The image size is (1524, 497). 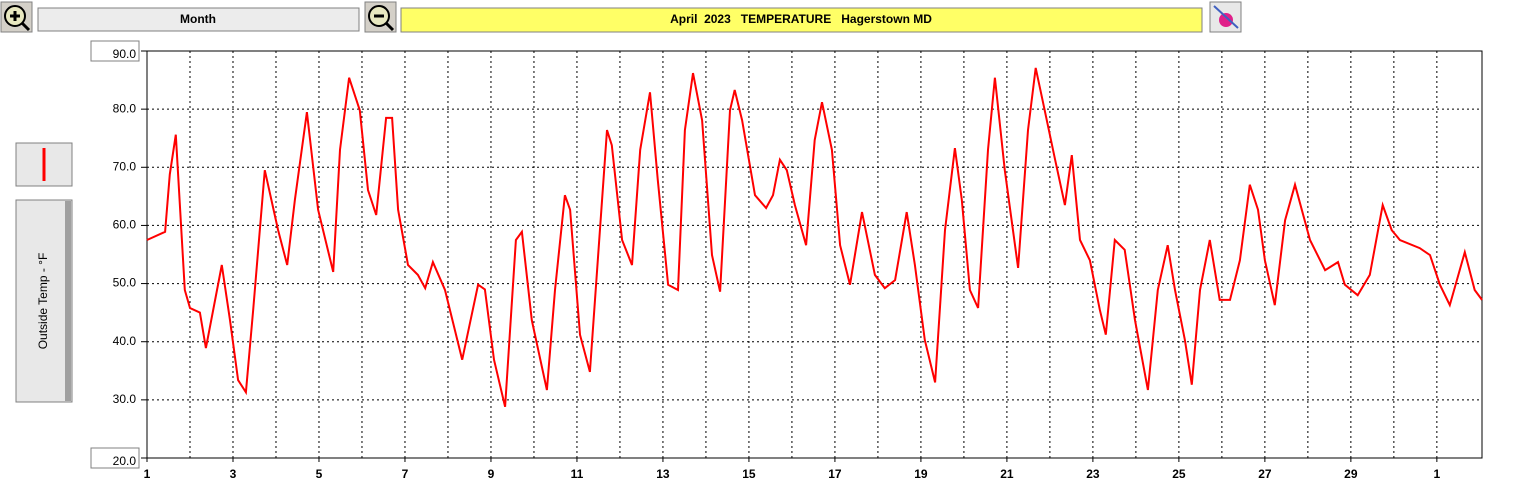 What do you see at coordinates (16, 17) in the screenshot?
I see `zoom-in-button` at bounding box center [16, 17].